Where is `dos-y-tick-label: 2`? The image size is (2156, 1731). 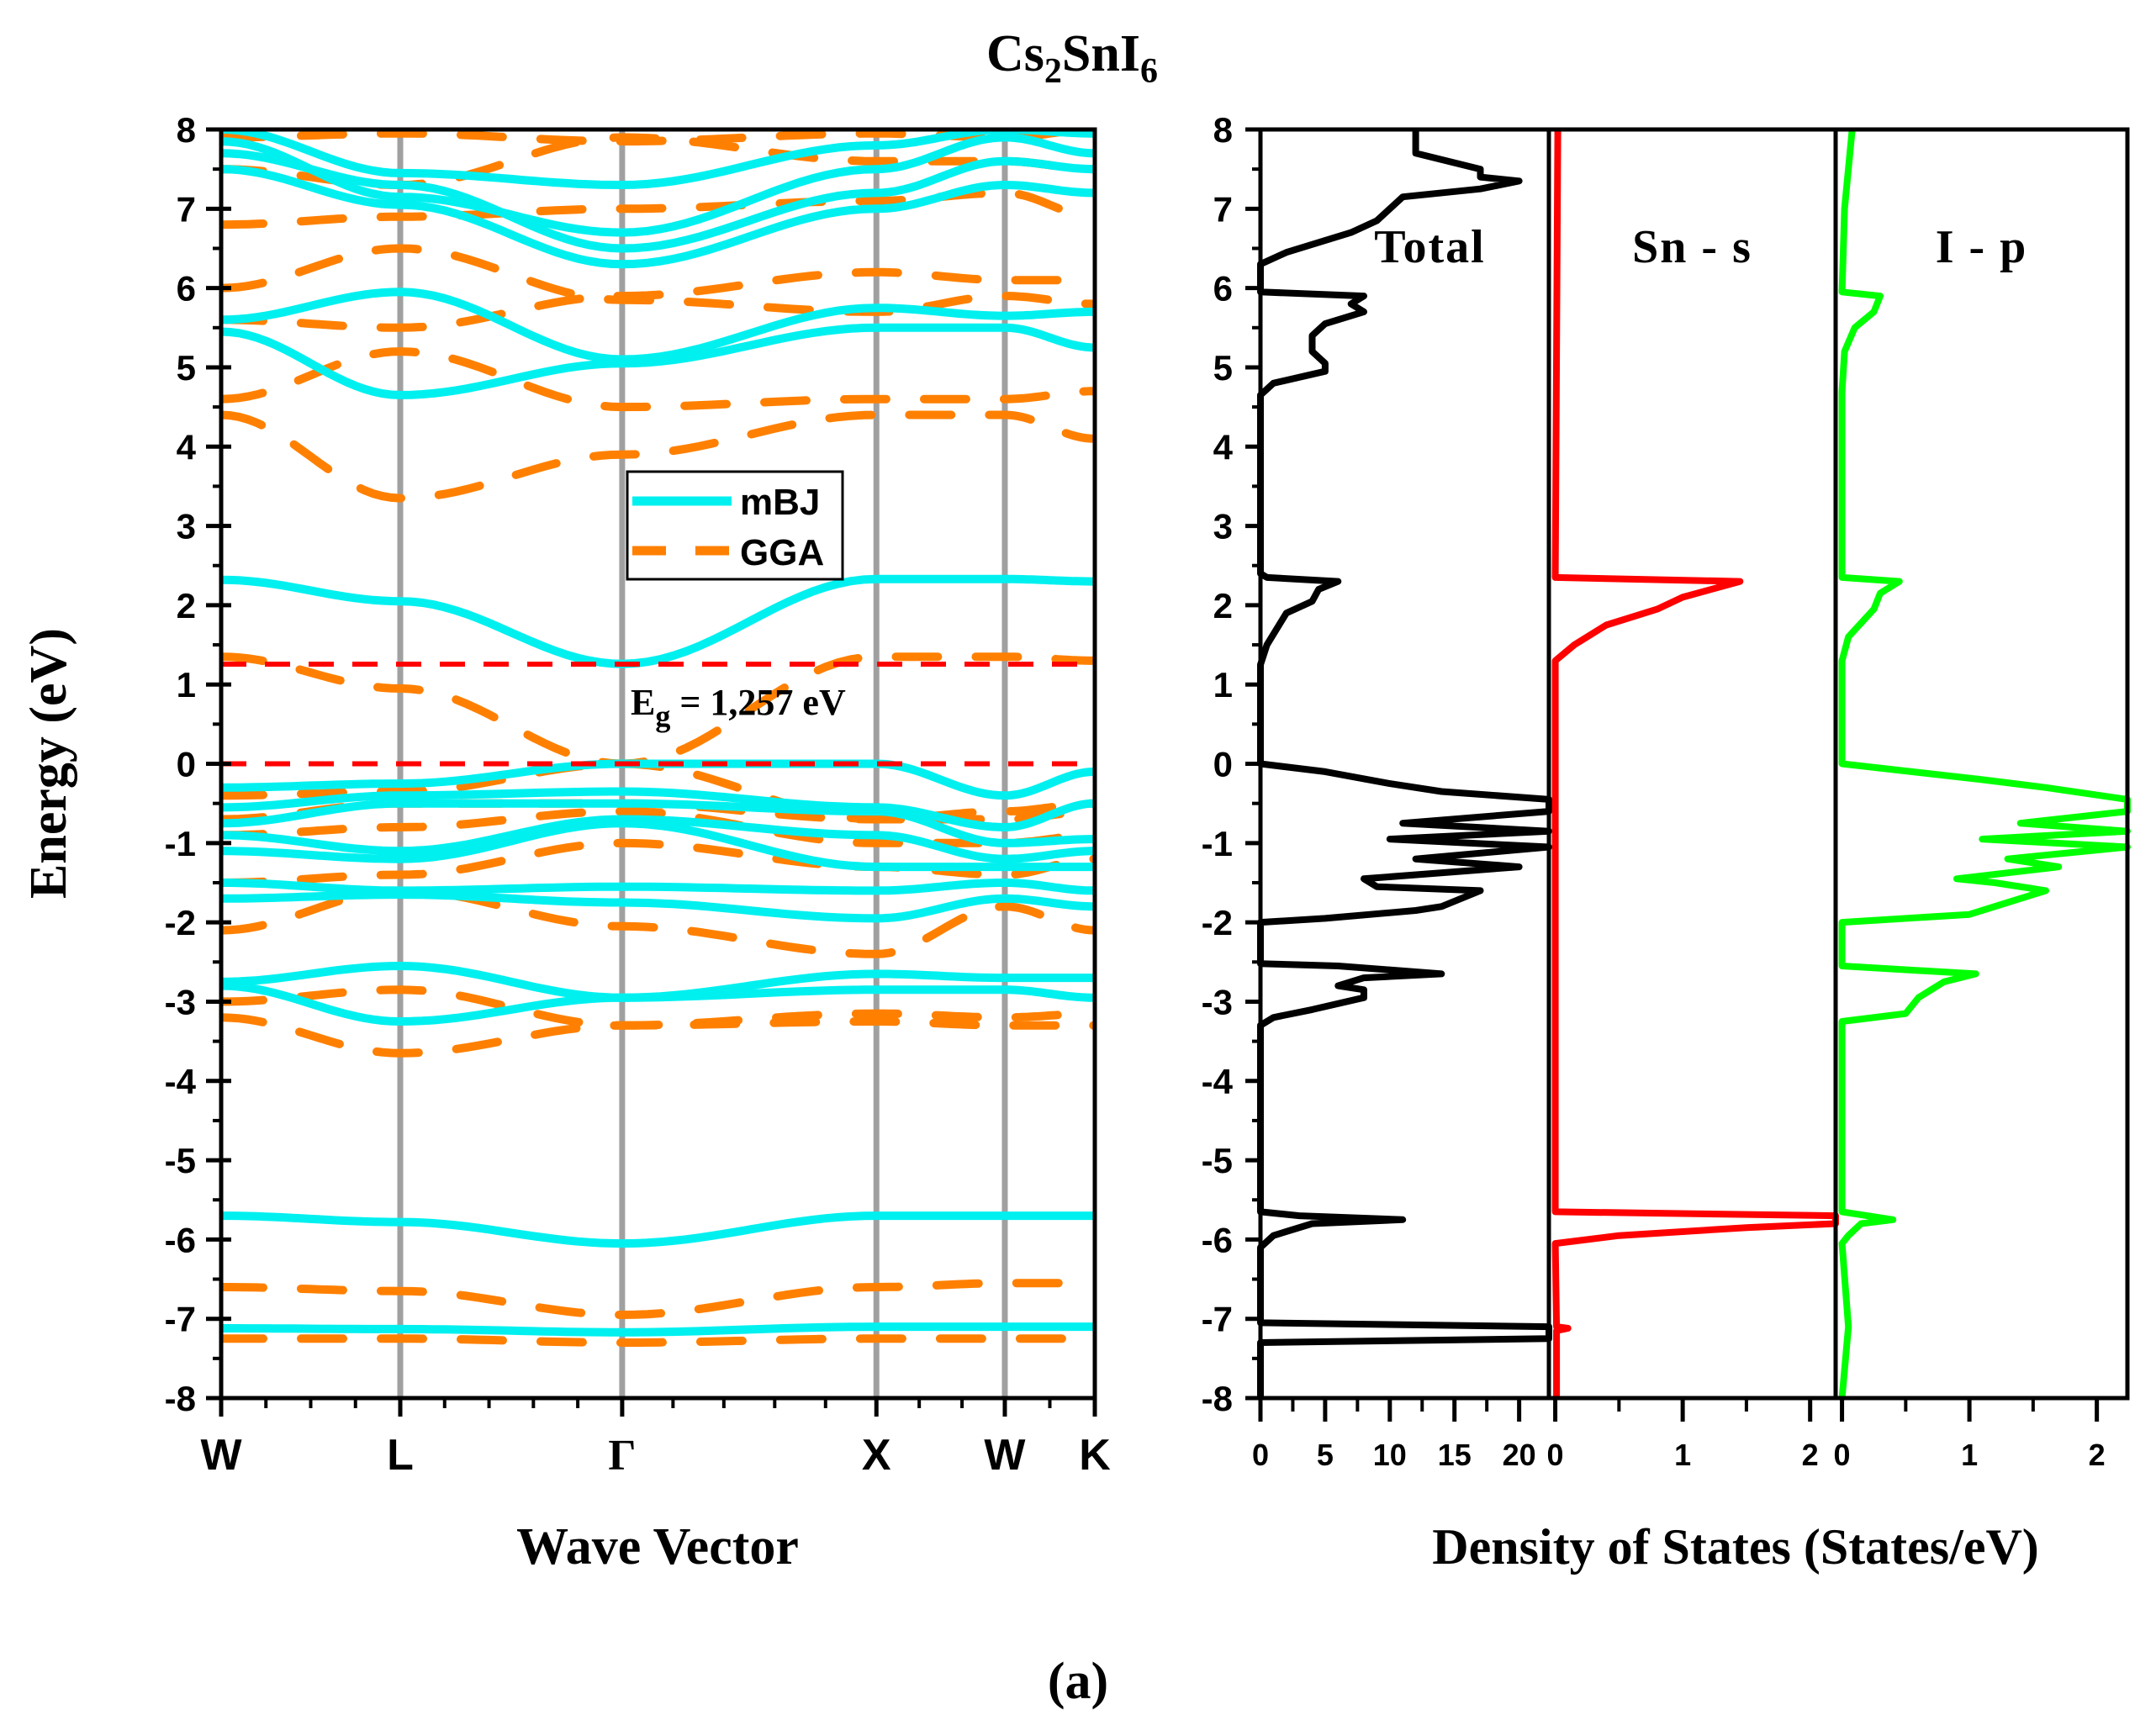
dos-y-tick-label: 2 is located at coordinates (1223, 605).